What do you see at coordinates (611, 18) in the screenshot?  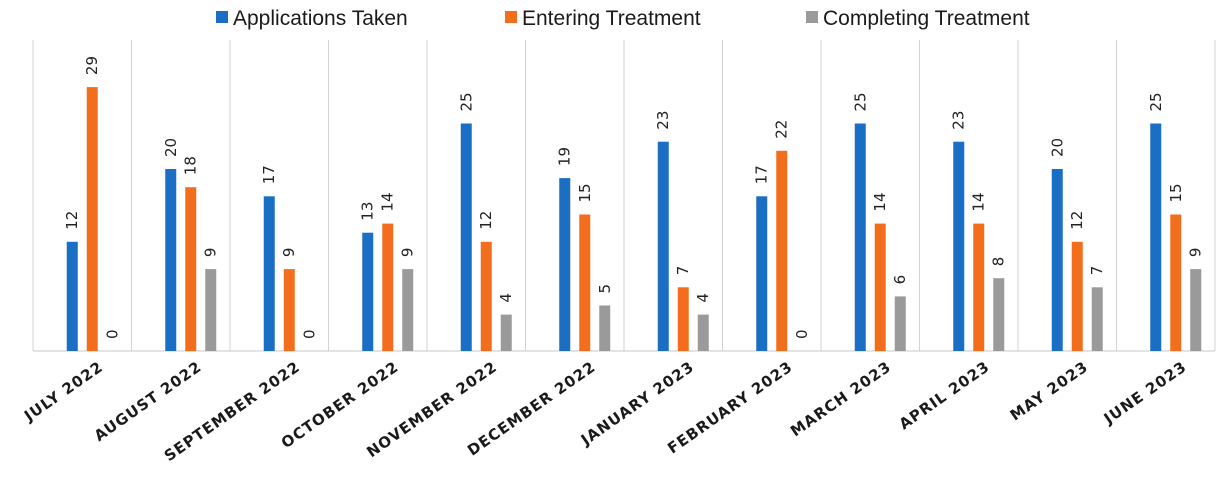 I see `legend-label-entering-treatment: Entering Treatment` at bounding box center [611, 18].